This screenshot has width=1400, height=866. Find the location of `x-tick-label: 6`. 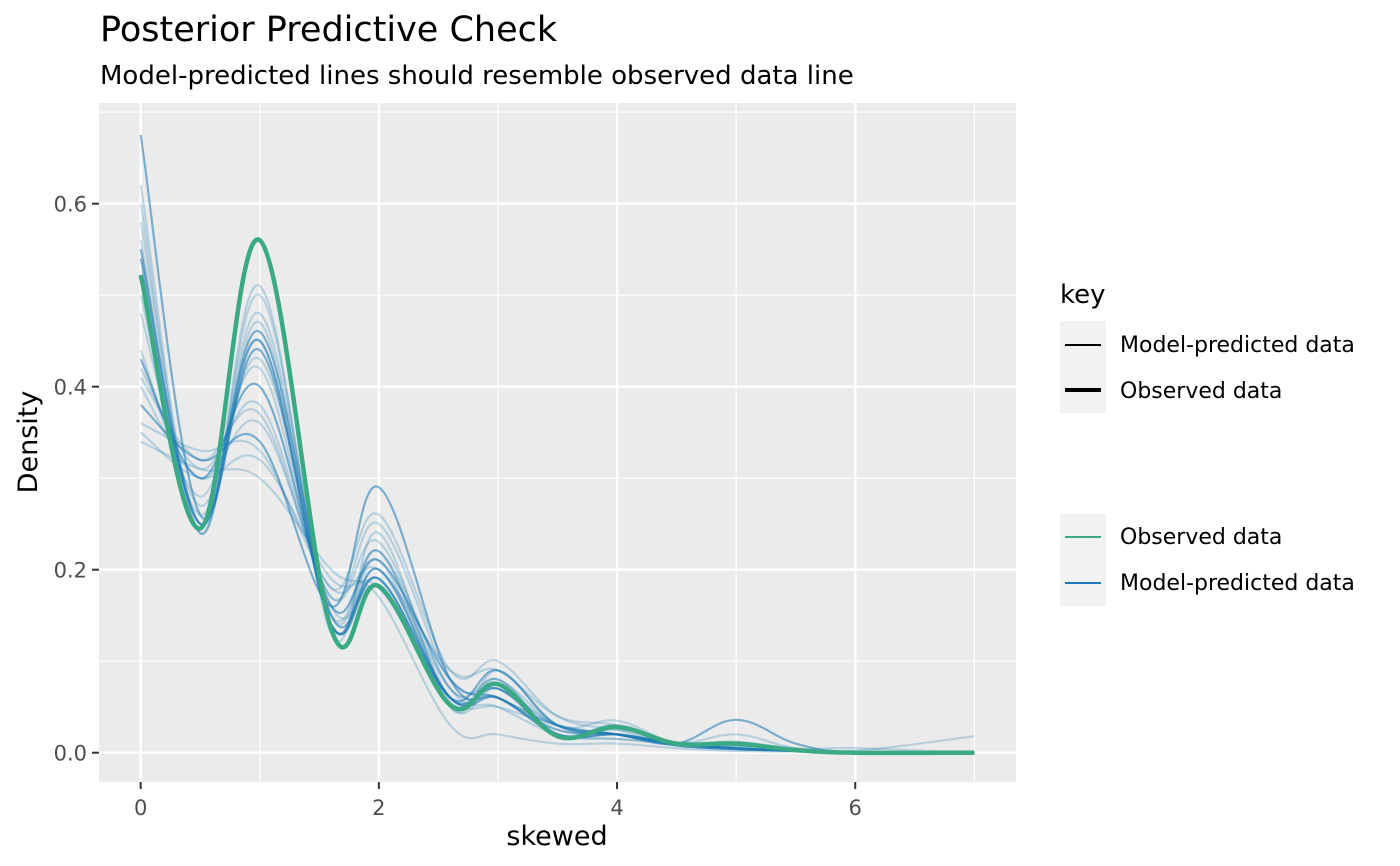

x-tick-label: 6 is located at coordinates (855, 808).